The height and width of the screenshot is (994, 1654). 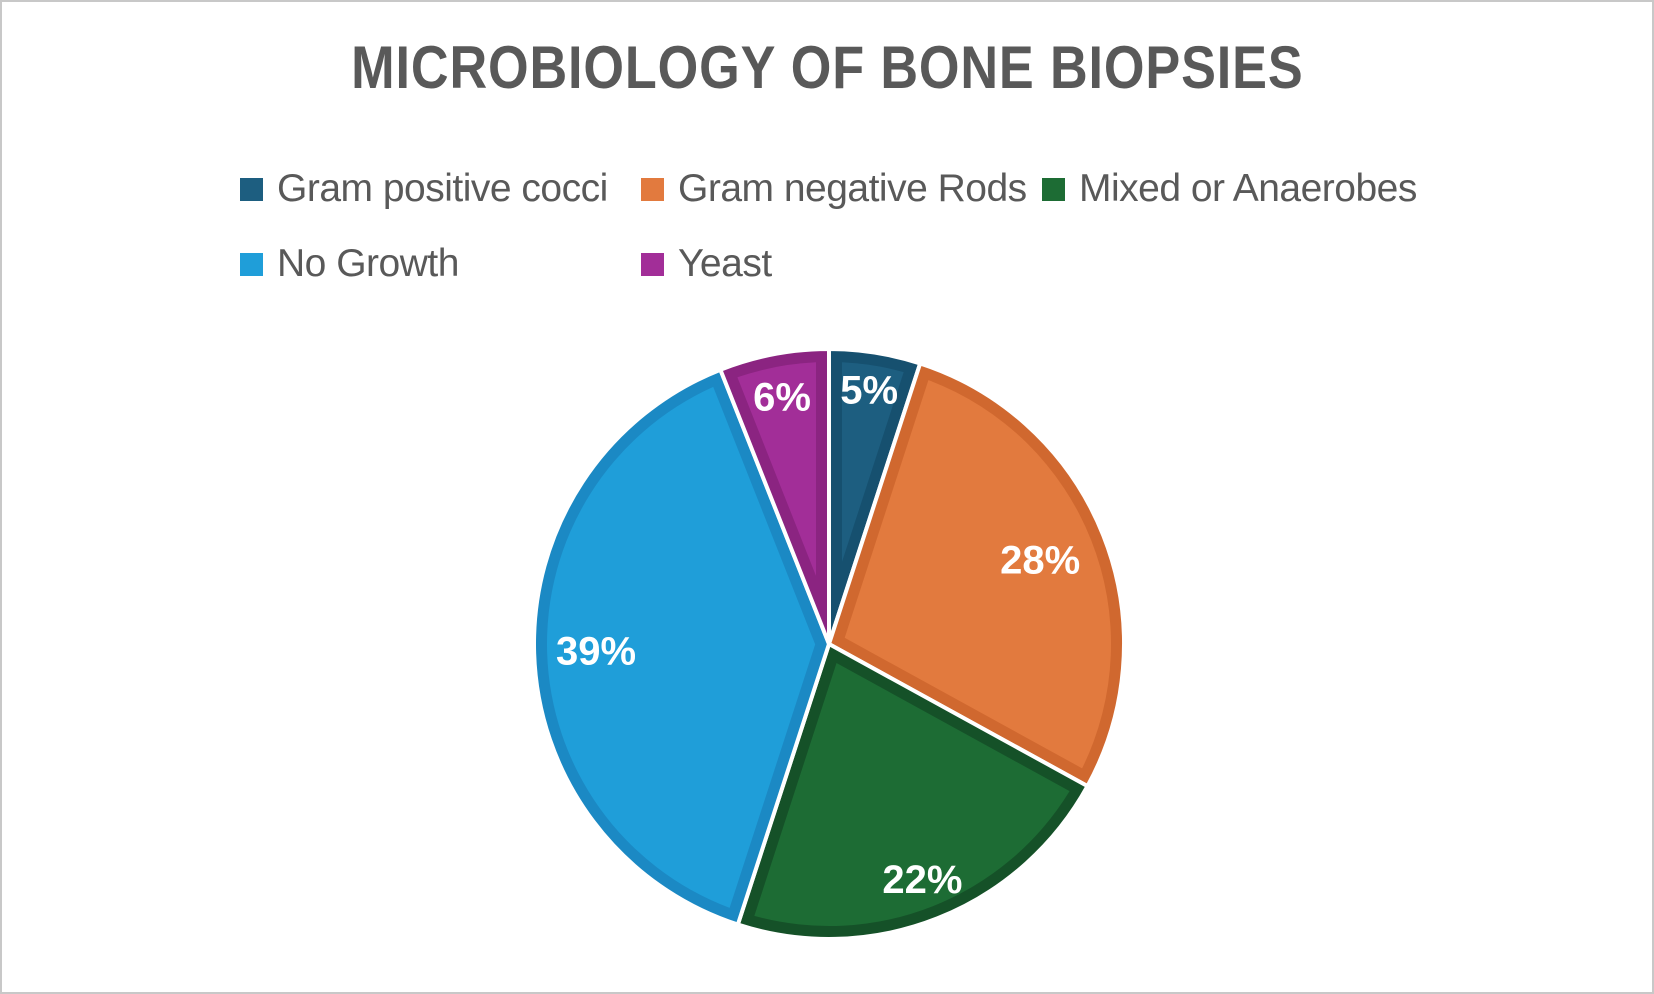 I want to click on legend-item-yeast: Yeast, so click(x=841, y=264).